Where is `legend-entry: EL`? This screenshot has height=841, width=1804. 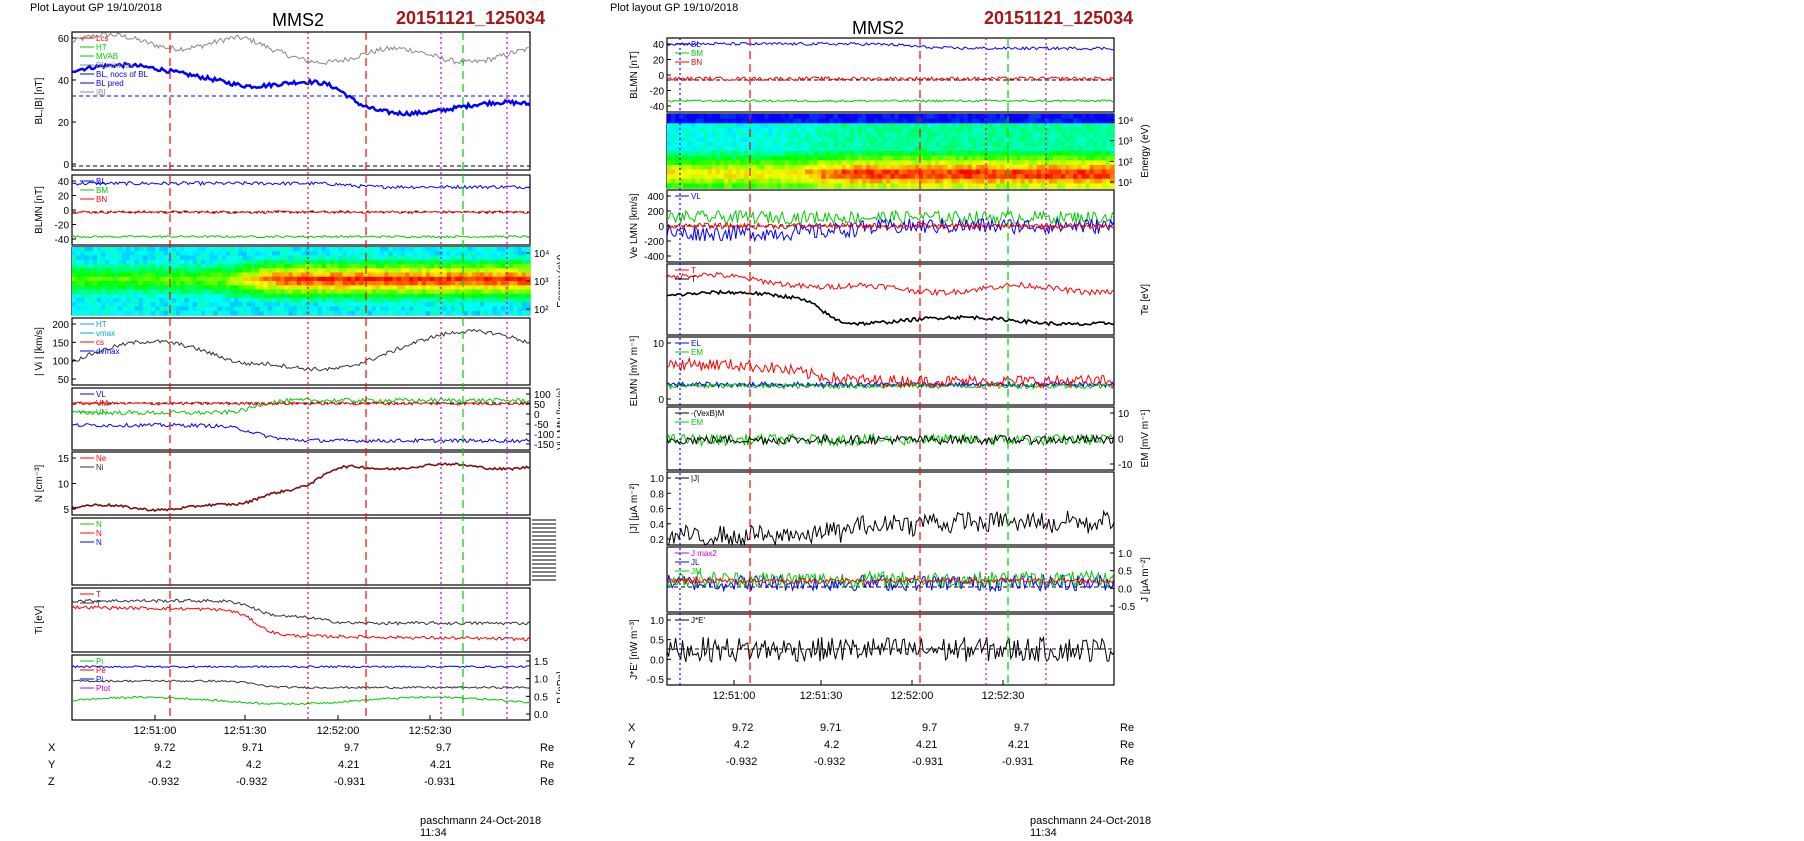 legend-entry: EL is located at coordinates (696, 343).